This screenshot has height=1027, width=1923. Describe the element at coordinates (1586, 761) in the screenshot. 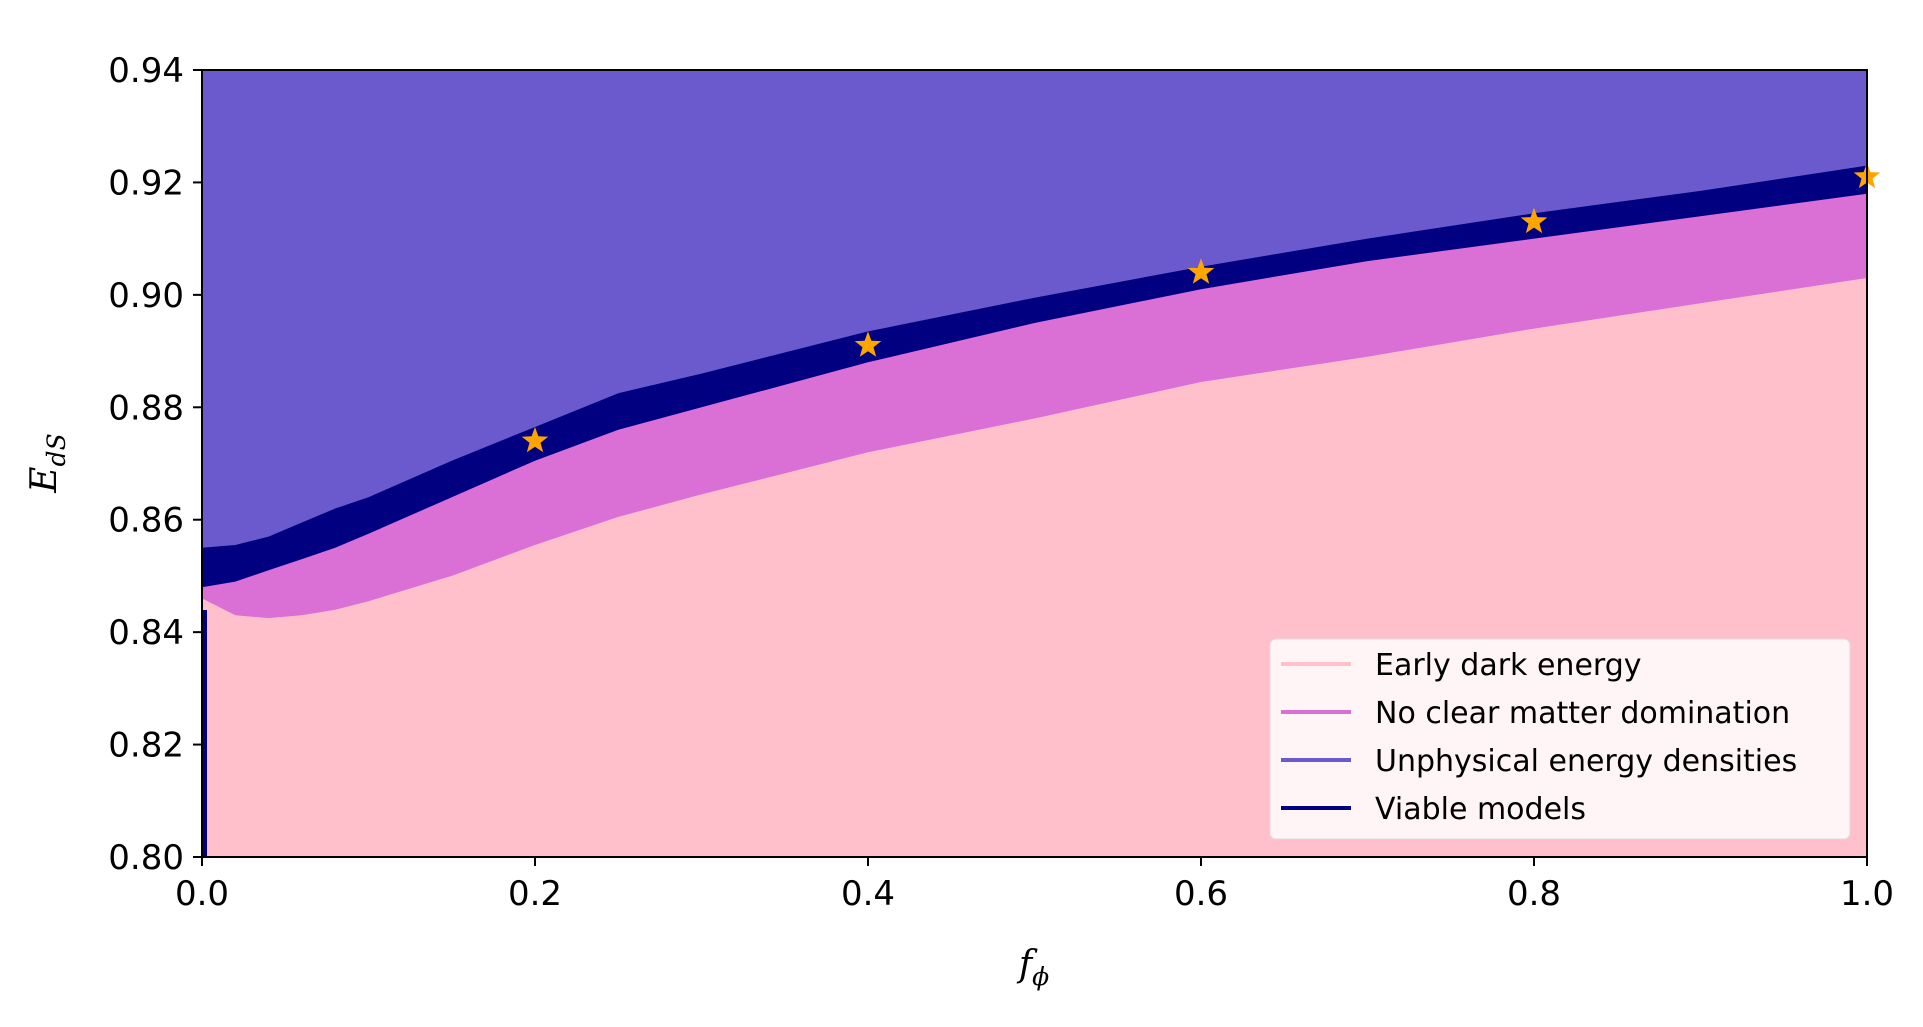

I see `legend-label-unphysical-energy-densities: Unphysical energy densities` at that location.